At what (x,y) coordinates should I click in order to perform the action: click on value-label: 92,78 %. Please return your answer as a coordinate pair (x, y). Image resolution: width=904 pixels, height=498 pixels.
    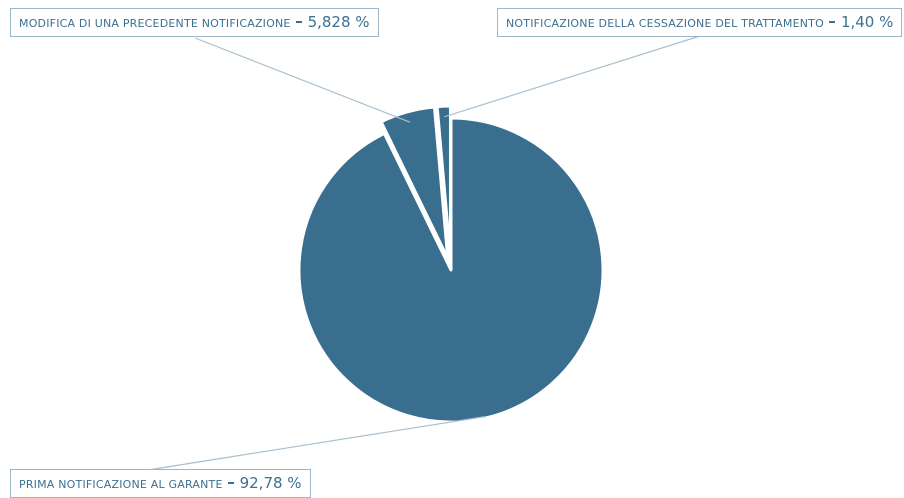
    Looking at the image, I should click on (270, 483).